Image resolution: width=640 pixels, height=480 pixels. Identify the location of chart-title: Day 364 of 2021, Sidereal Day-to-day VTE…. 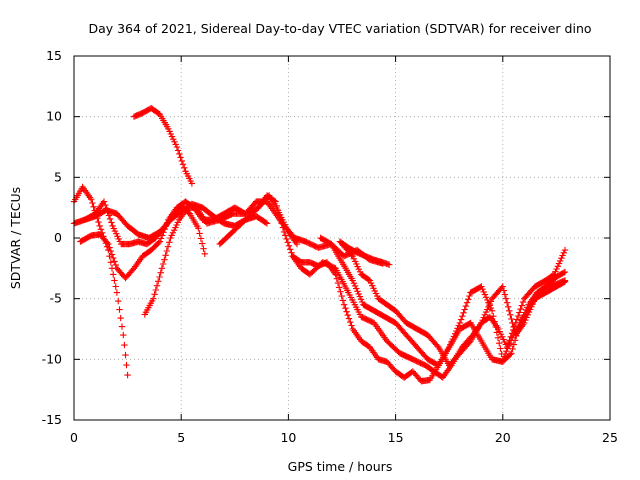
(339, 28).